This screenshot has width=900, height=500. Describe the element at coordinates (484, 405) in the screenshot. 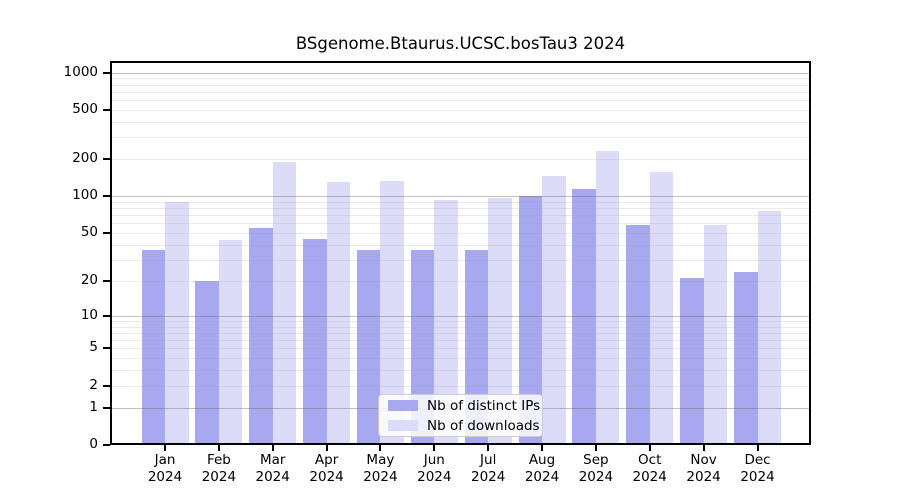

I see `legend-label-distinct-ips: Nb of distinct IPs` at that location.